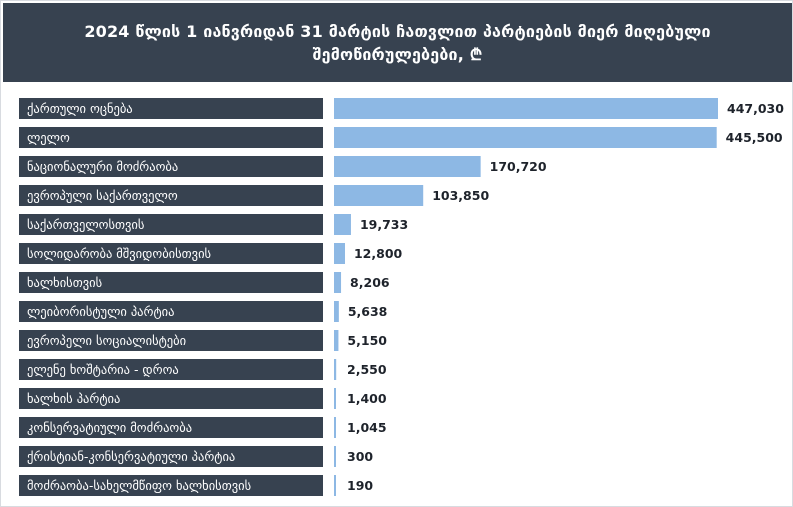  I want to click on category-label: მოძრაობა-სახელმწიფო ხალხისთვის, so click(139, 485).